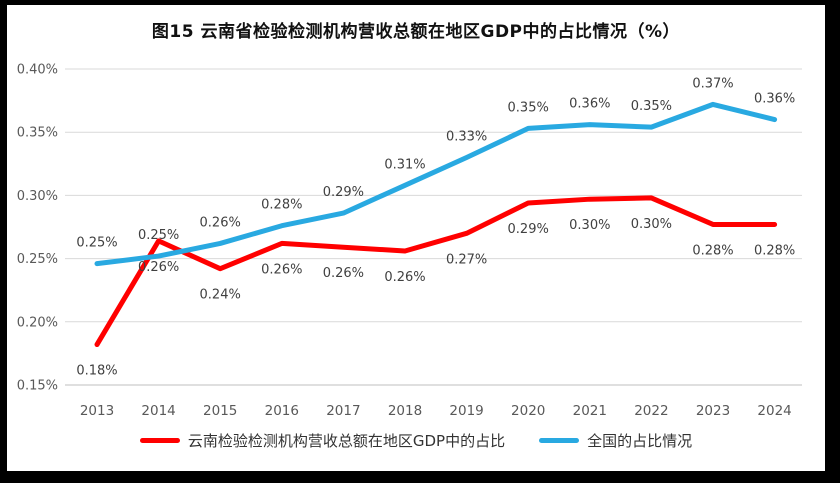 The height and width of the screenshot is (483, 840). Describe the element at coordinates (281, 205) in the screenshot. I see `data-point-label-s1: 0.28%` at that location.